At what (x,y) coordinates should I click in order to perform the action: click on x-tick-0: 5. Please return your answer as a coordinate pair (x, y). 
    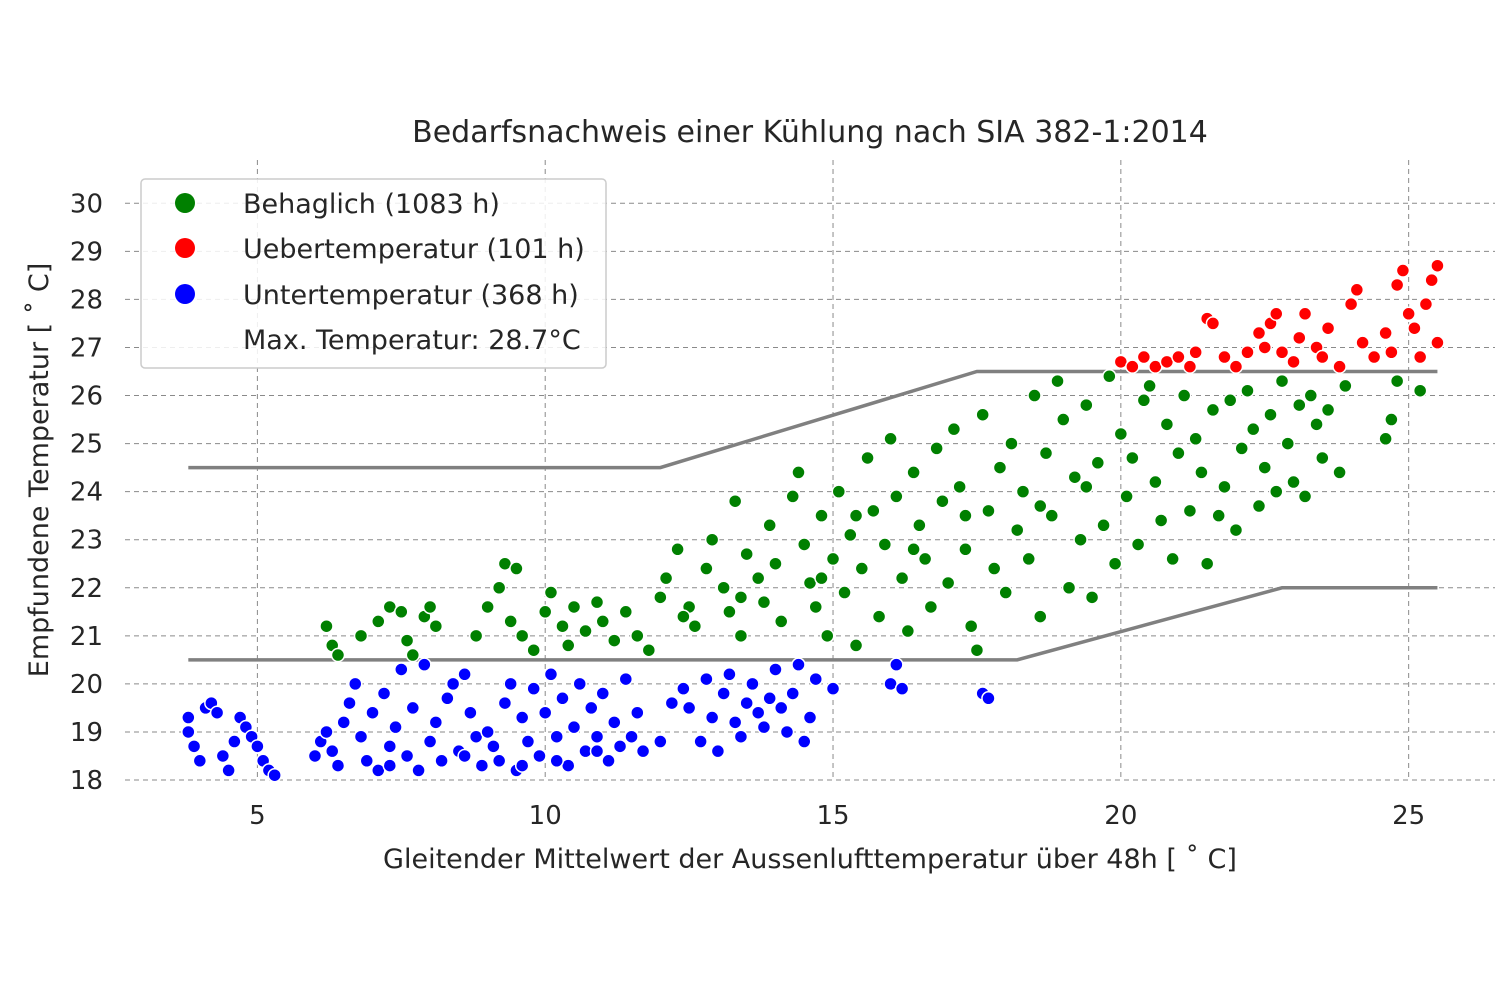
    Looking at the image, I should click on (257, 816).